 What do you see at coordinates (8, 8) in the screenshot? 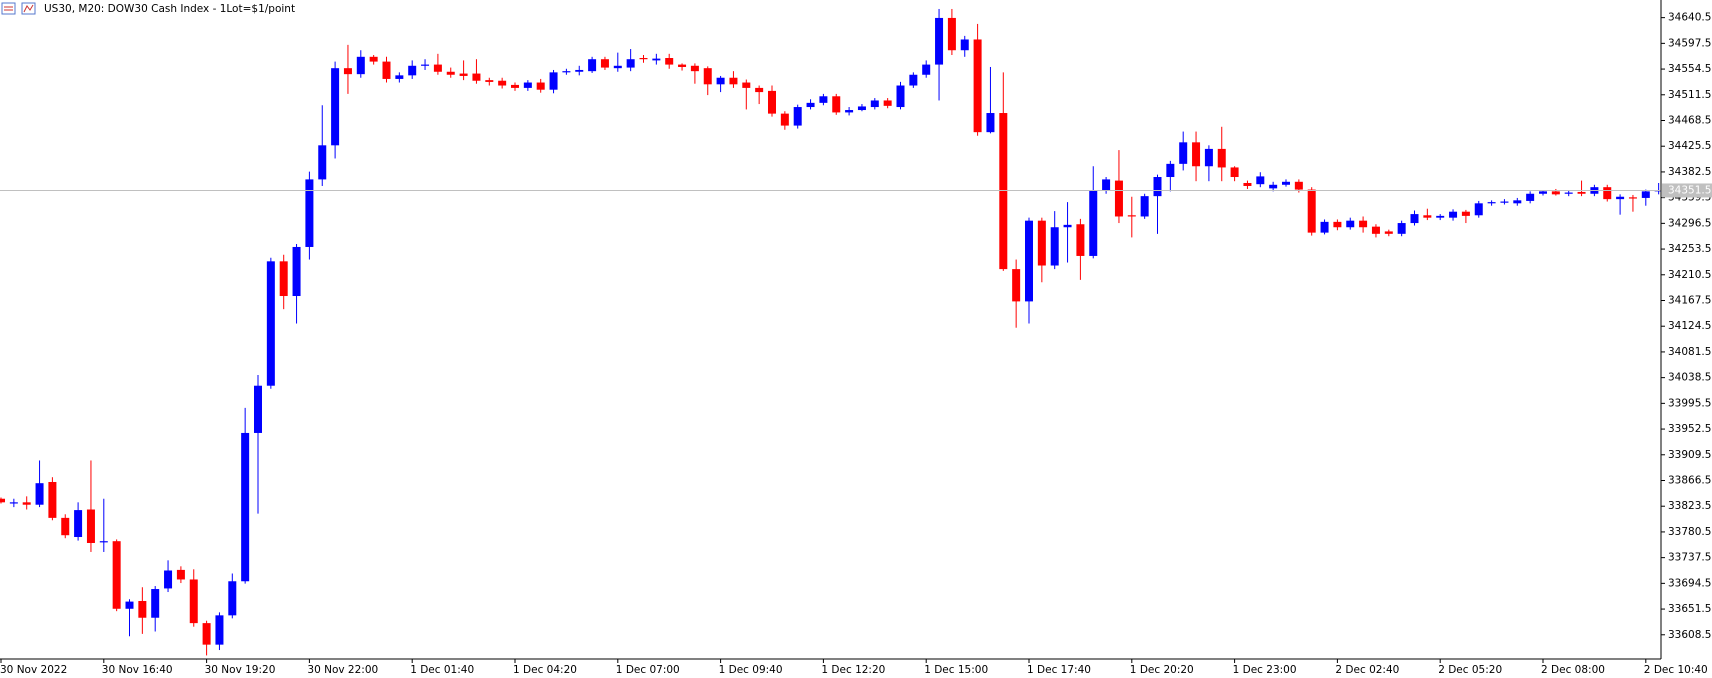
I see `icon` at bounding box center [8, 8].